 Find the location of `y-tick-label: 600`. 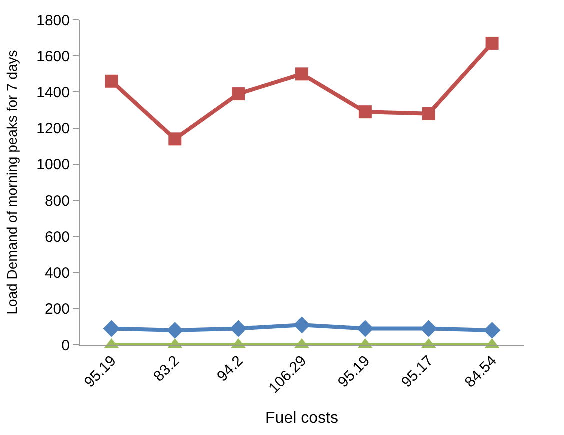

y-tick-label: 600 is located at coordinates (57, 237).